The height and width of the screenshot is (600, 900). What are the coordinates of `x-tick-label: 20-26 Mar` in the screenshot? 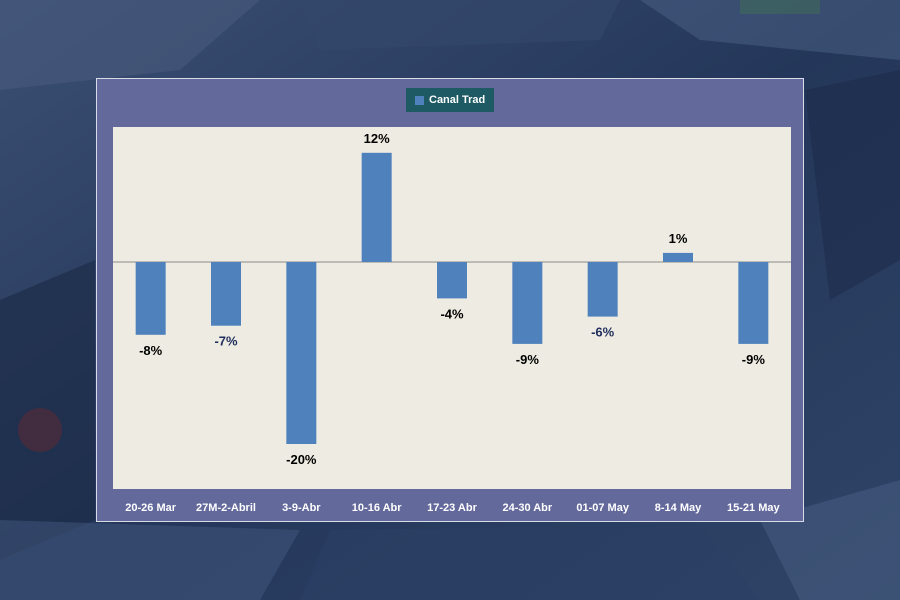 It's located at (150, 508).